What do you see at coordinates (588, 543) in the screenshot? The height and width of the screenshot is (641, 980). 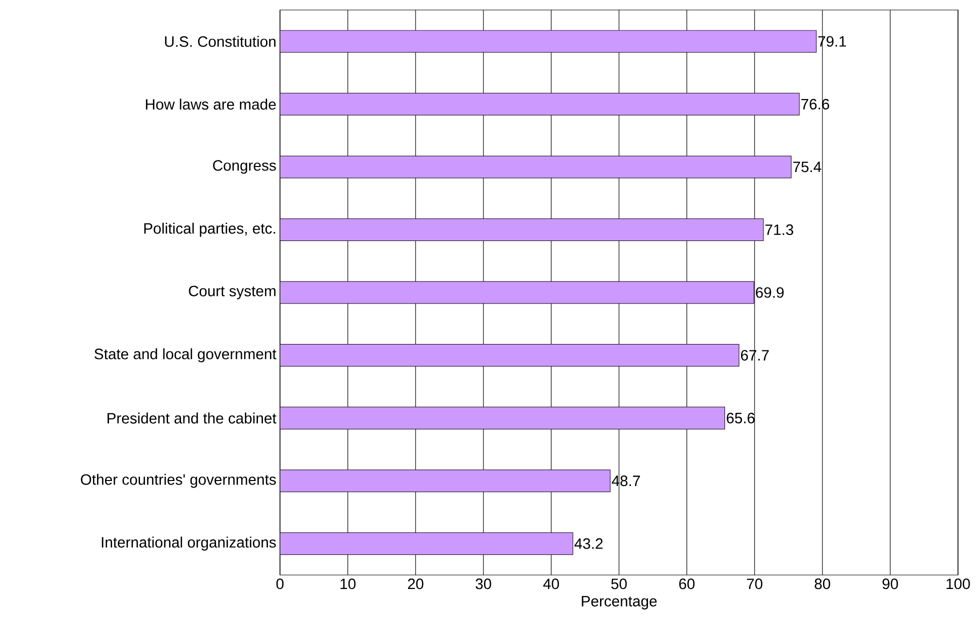 I see `data-label: 43.2` at bounding box center [588, 543].